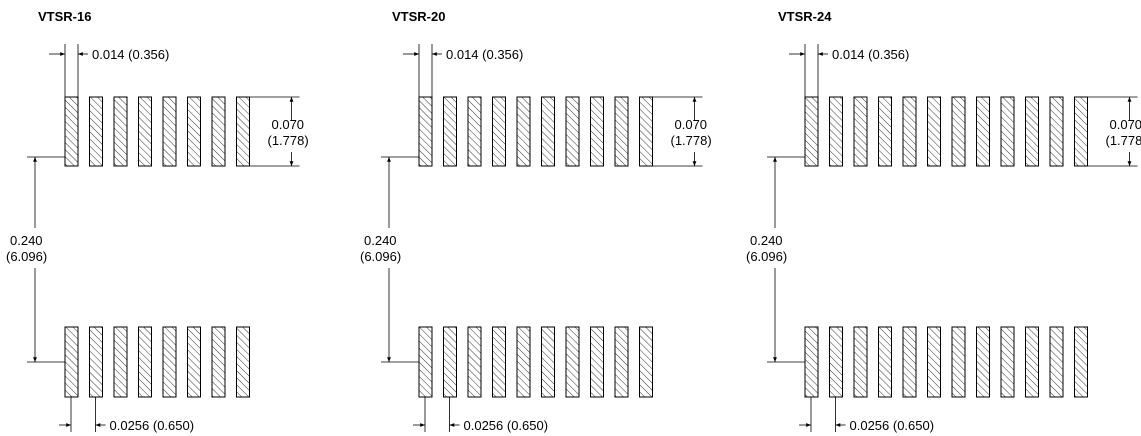 The width and height of the screenshot is (1141, 436). What do you see at coordinates (418, 16) in the screenshot?
I see `diagram-title: VTSR-20` at bounding box center [418, 16].